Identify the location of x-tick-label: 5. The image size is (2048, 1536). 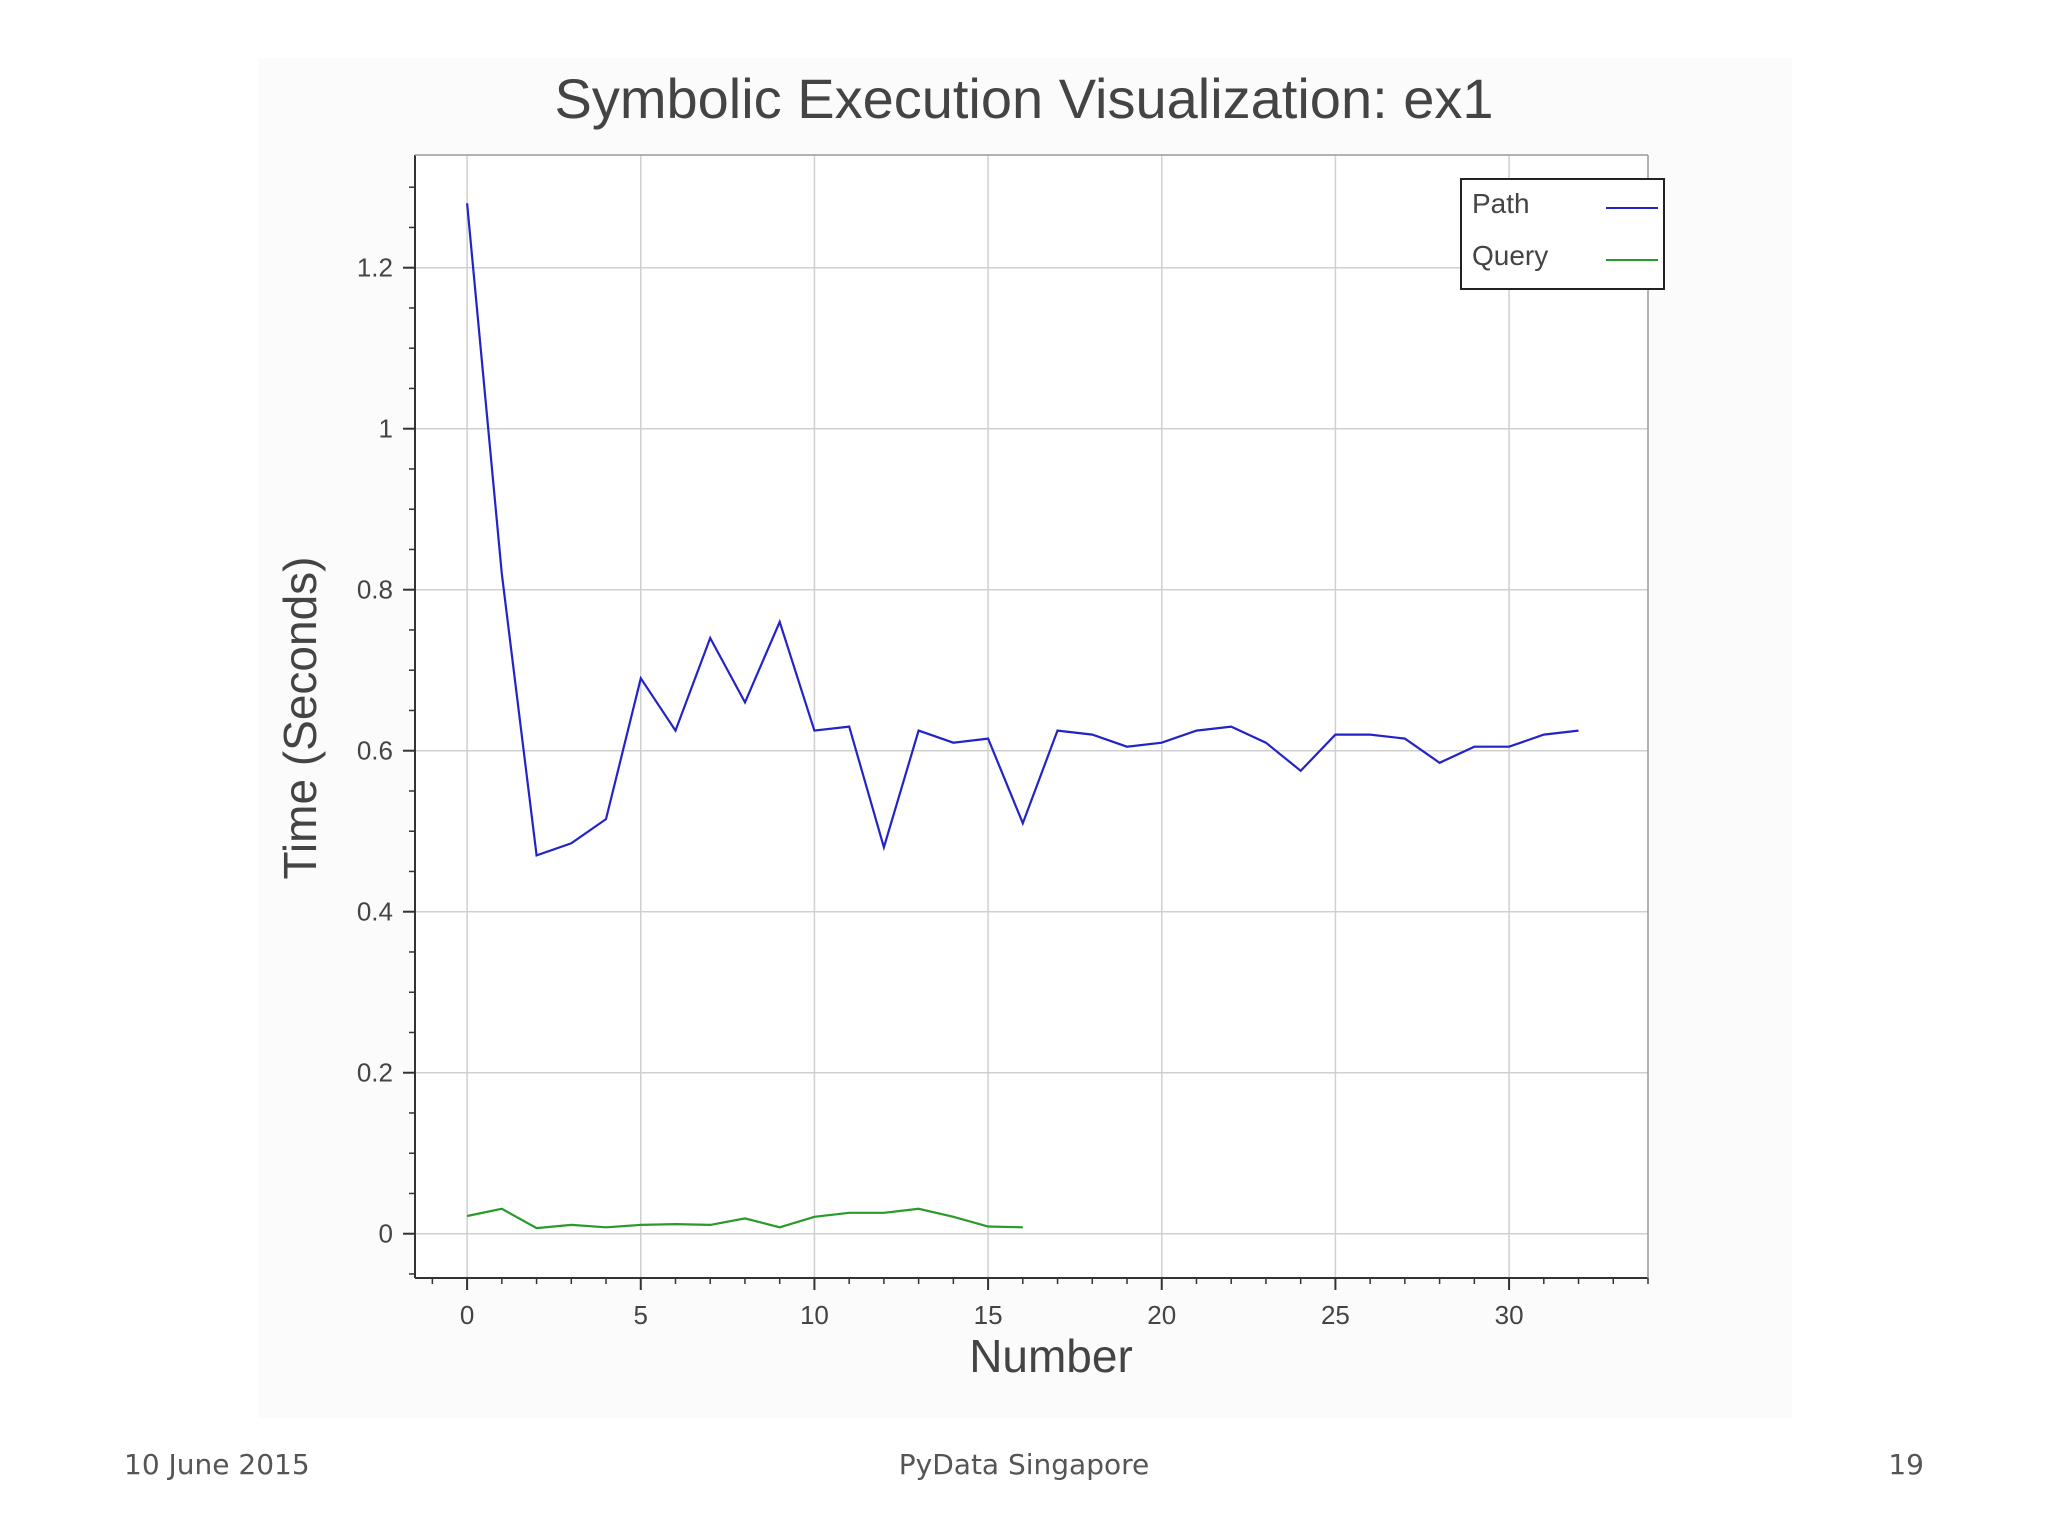
(641, 1315).